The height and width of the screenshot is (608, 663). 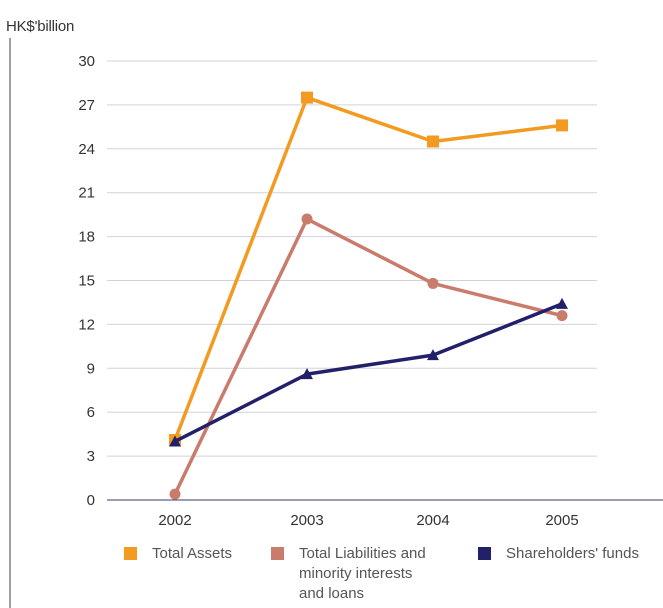 What do you see at coordinates (432, 520) in the screenshot?
I see `x-tick-label: 2004` at bounding box center [432, 520].